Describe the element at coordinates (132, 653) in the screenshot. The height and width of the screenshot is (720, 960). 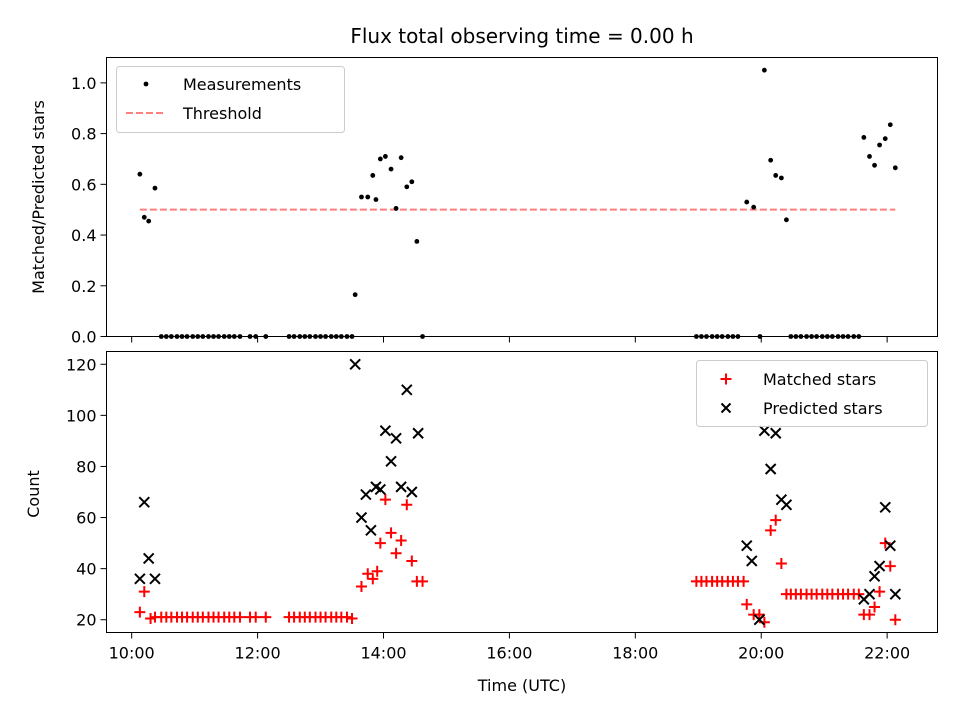
I see `x-tick-label: 10:00` at that location.